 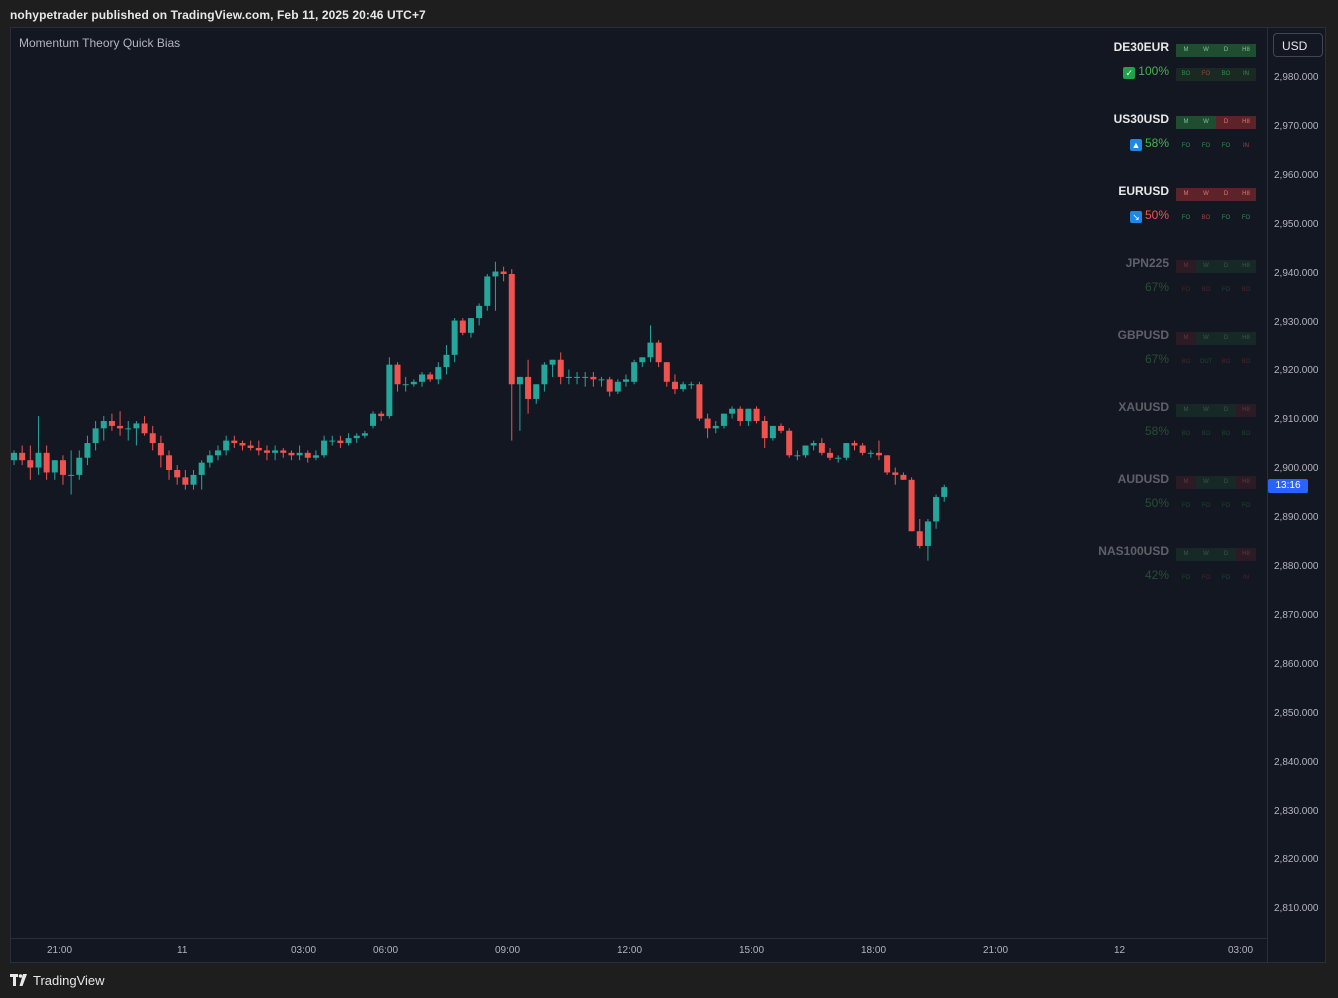 What do you see at coordinates (1156, 359) in the screenshot?
I see `bias-percent-value: 67%` at bounding box center [1156, 359].